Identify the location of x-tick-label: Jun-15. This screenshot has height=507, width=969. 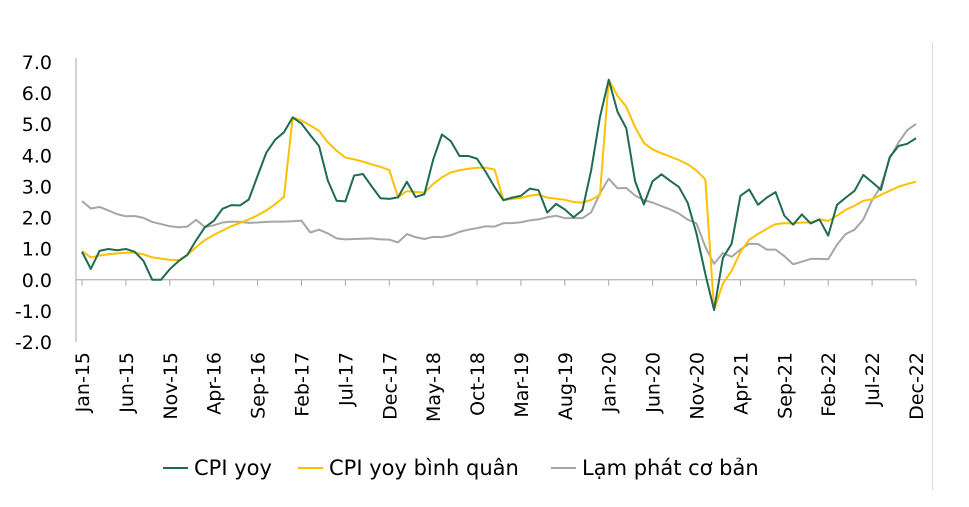
(127, 383).